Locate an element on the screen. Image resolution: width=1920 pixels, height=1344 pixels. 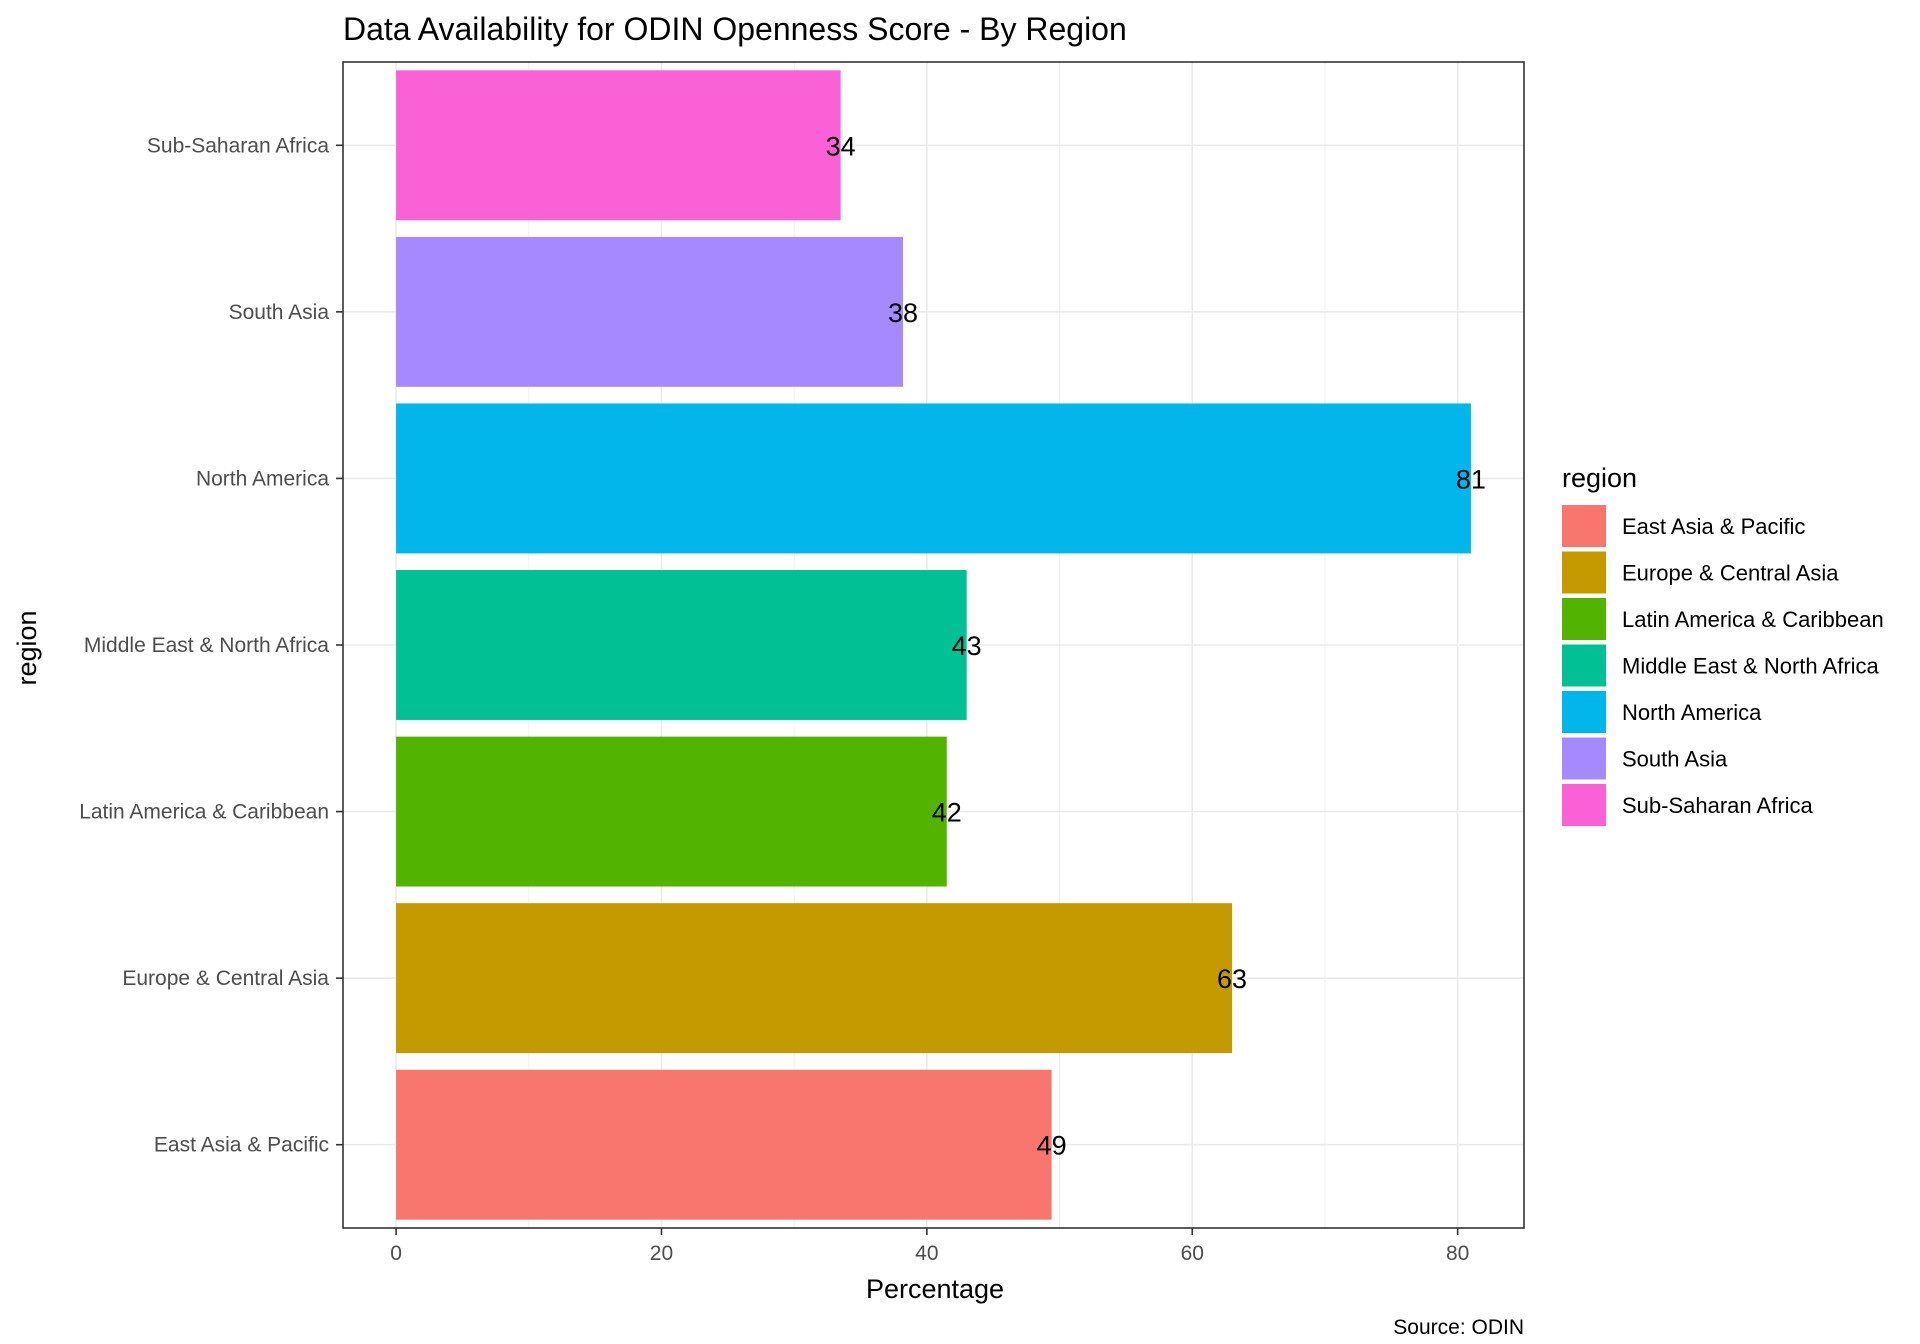
legend-label: Sub-Saharan Africa is located at coordinates (1718, 805).